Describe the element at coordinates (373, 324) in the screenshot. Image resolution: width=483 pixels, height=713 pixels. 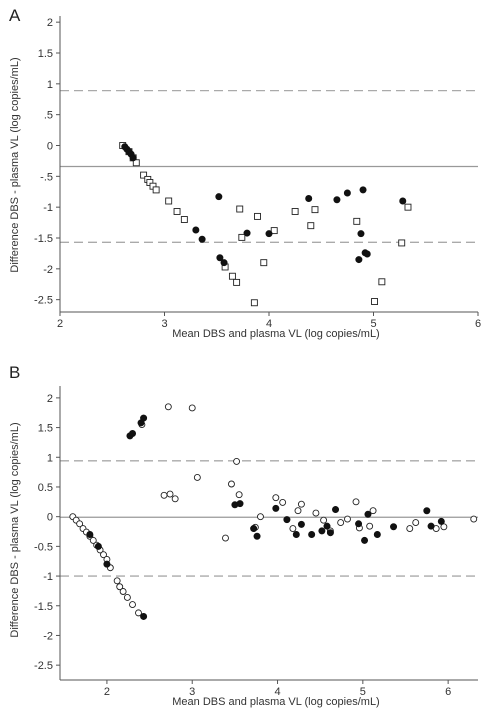
I see `panel-a-x-tick-label: 5` at that location.